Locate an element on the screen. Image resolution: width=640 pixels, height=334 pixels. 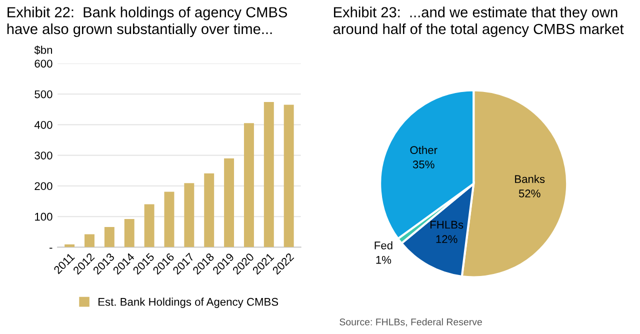
y-tick-label: 500 is located at coordinates (43, 94).